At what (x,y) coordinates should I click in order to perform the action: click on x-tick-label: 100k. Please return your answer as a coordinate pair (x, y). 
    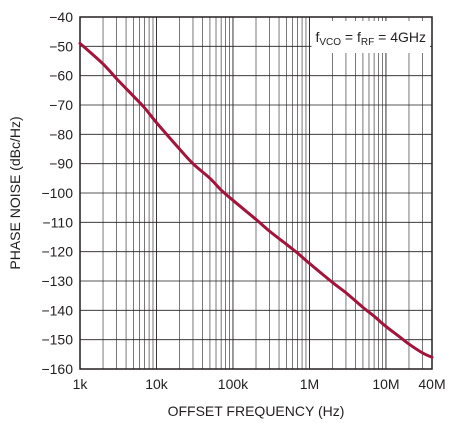
    Looking at the image, I should click on (233, 384).